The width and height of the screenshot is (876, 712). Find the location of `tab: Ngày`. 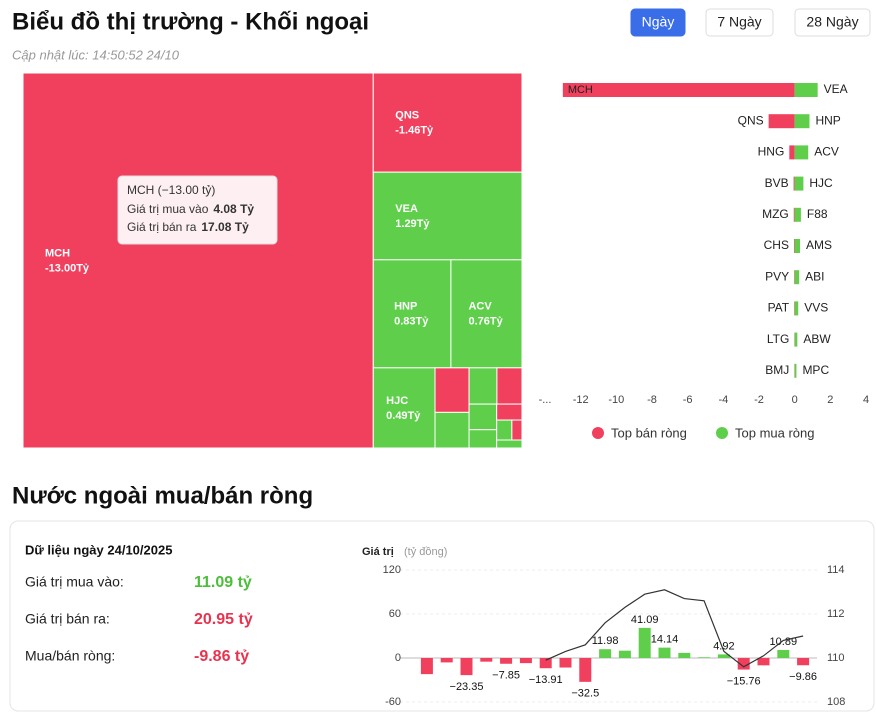

tab: Ngày is located at coordinates (658, 22).